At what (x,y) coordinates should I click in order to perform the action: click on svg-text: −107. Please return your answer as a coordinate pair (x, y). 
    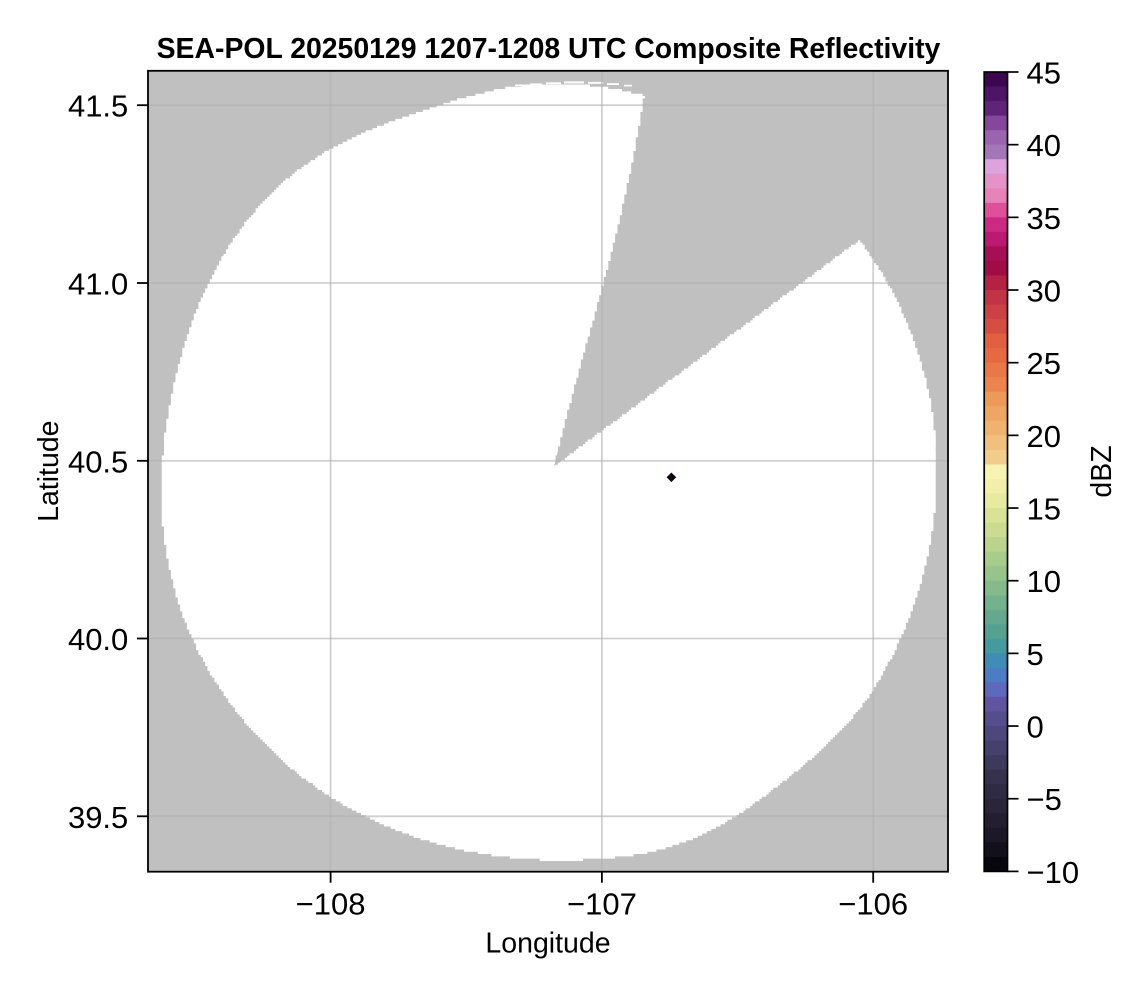
    Looking at the image, I should click on (602, 904).